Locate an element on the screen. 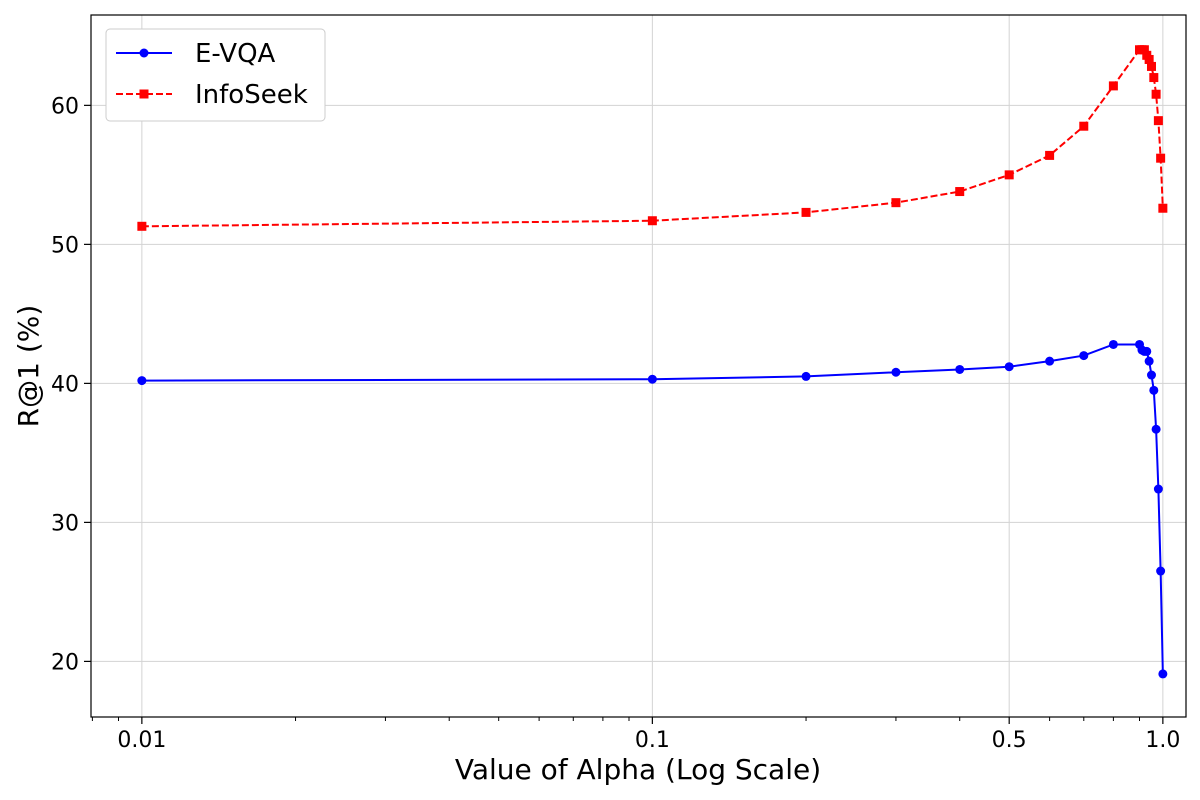  y-tick-label: 50 is located at coordinates (65, 245).